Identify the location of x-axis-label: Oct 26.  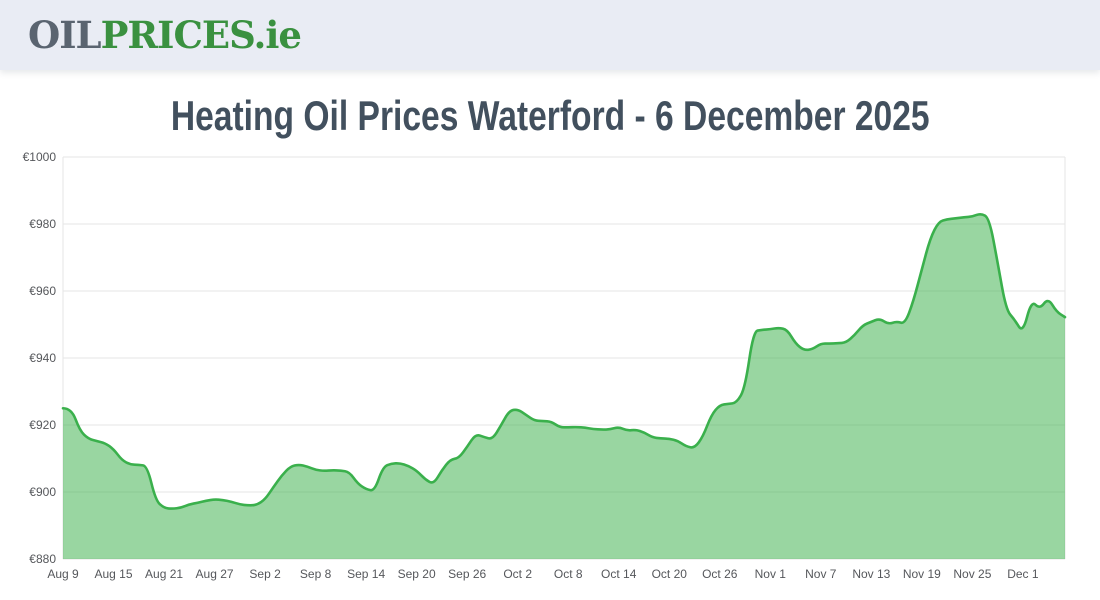
(720, 574).